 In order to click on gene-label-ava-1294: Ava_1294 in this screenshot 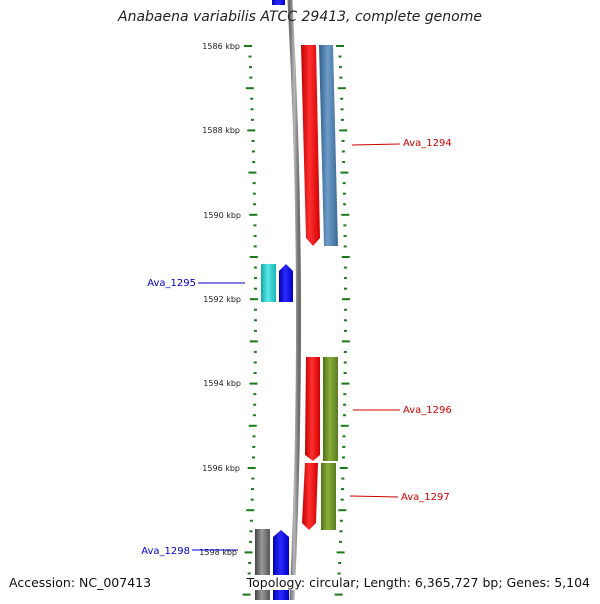, I will do `click(427, 143)`.